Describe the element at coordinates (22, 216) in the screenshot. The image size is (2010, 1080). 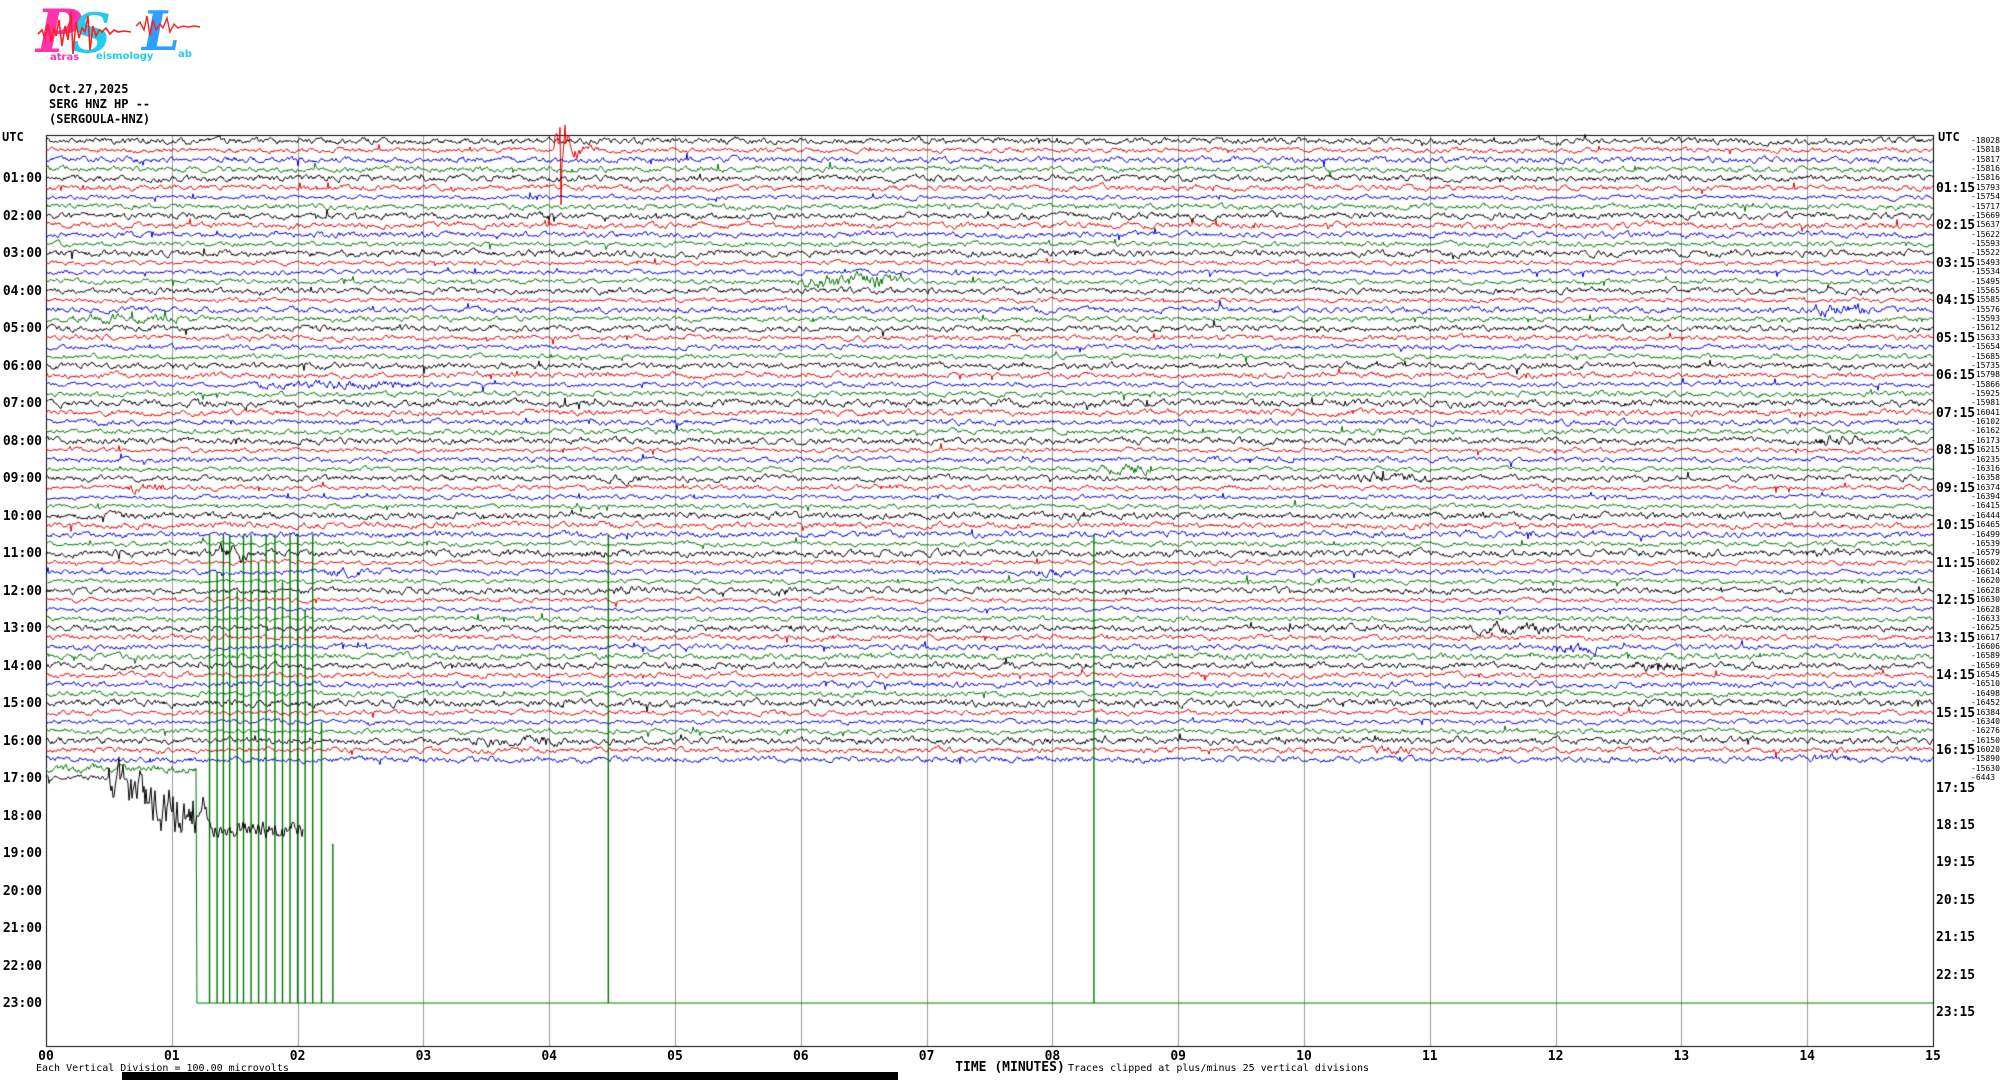
I see `left-time-label: 02:00` at that location.